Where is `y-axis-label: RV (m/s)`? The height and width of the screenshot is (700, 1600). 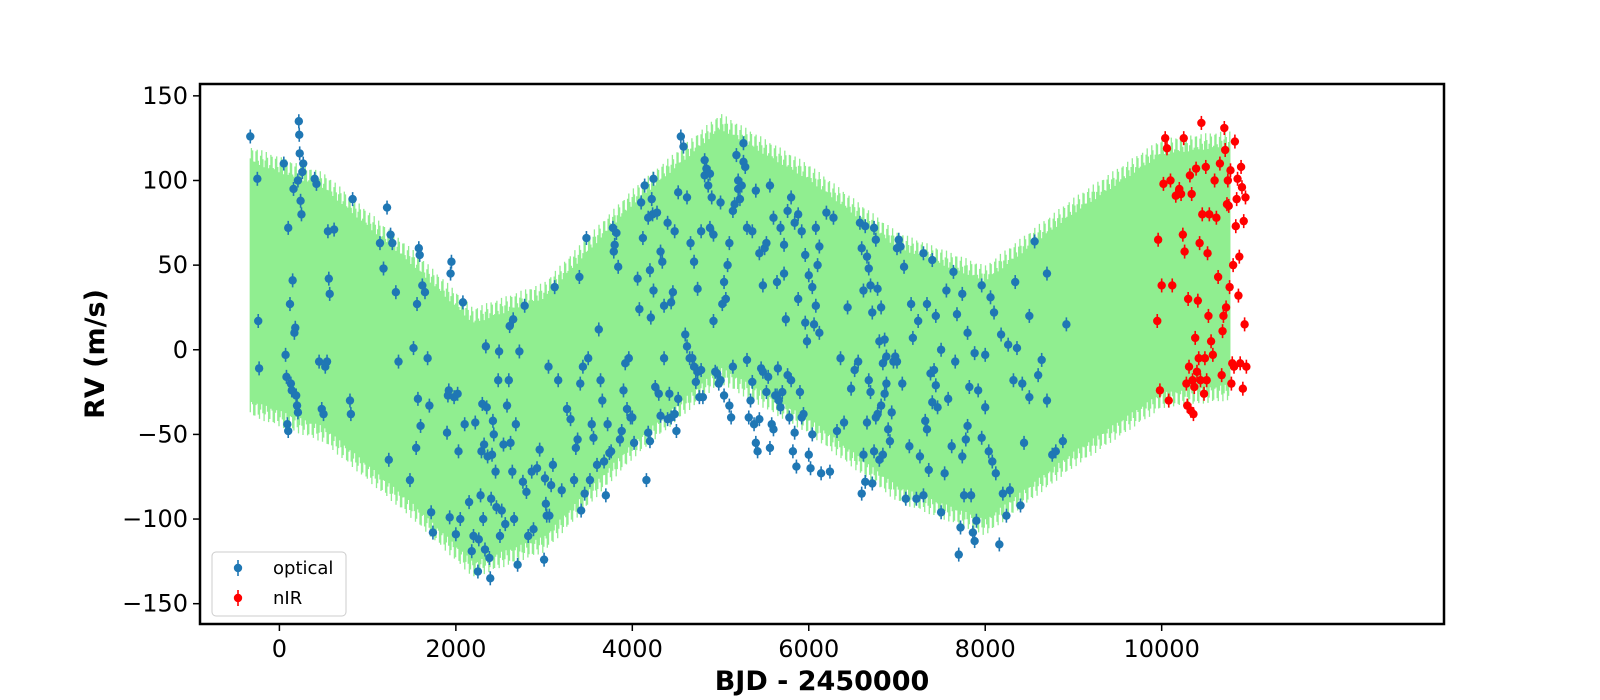
y-axis-label: RV (m/s) is located at coordinates (95, 354).